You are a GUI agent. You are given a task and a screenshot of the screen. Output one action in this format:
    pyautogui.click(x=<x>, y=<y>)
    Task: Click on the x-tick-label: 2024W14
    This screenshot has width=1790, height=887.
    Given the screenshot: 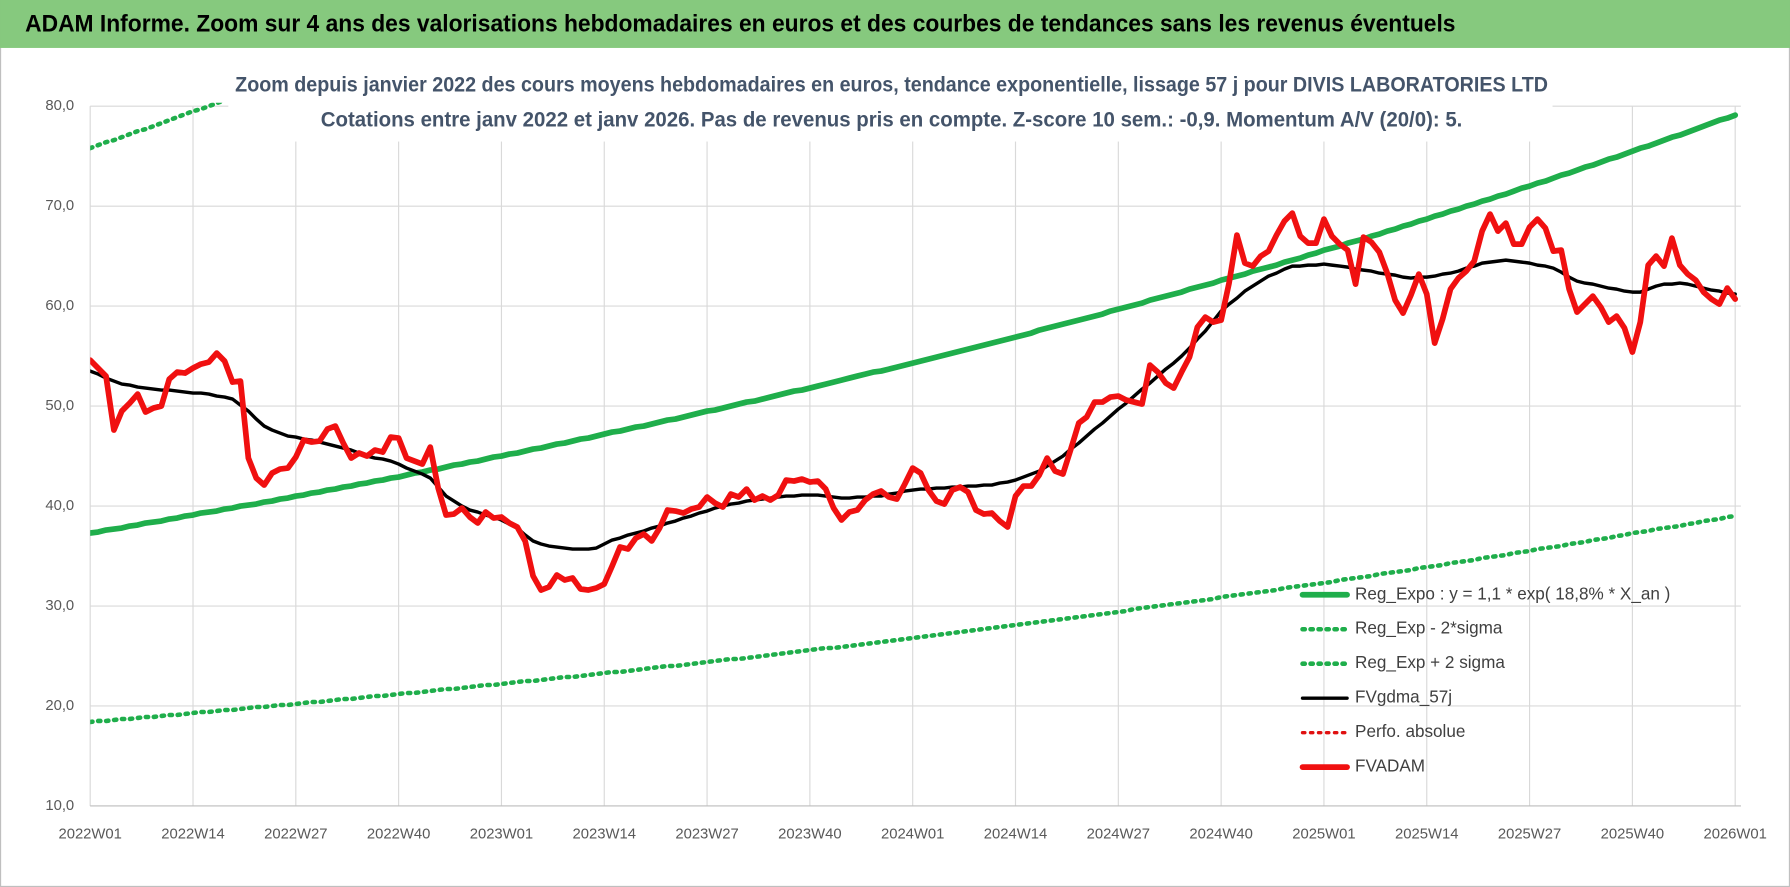 What is the action you would take?
    pyautogui.click(x=1015, y=834)
    